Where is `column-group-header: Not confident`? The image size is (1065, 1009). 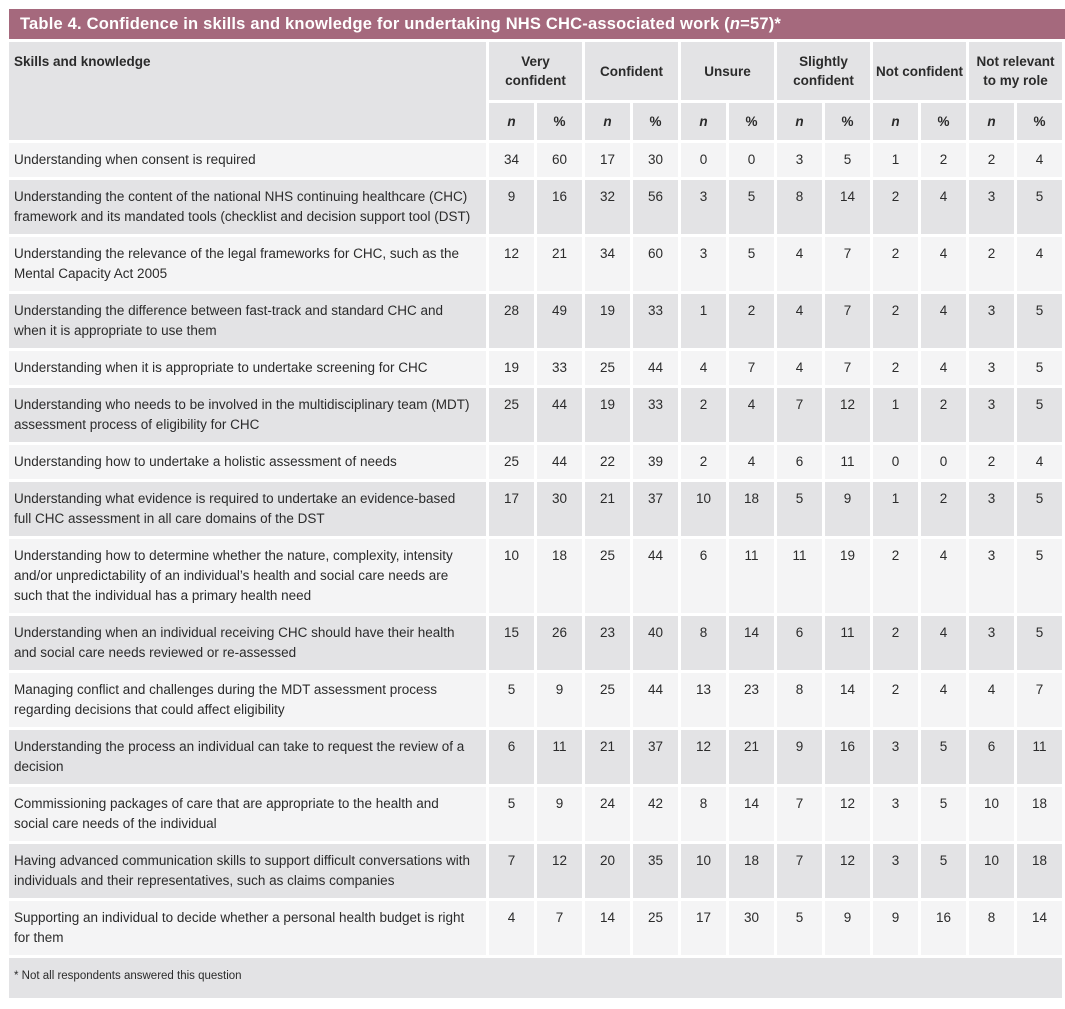 column-group-header: Not confident is located at coordinates (919, 71).